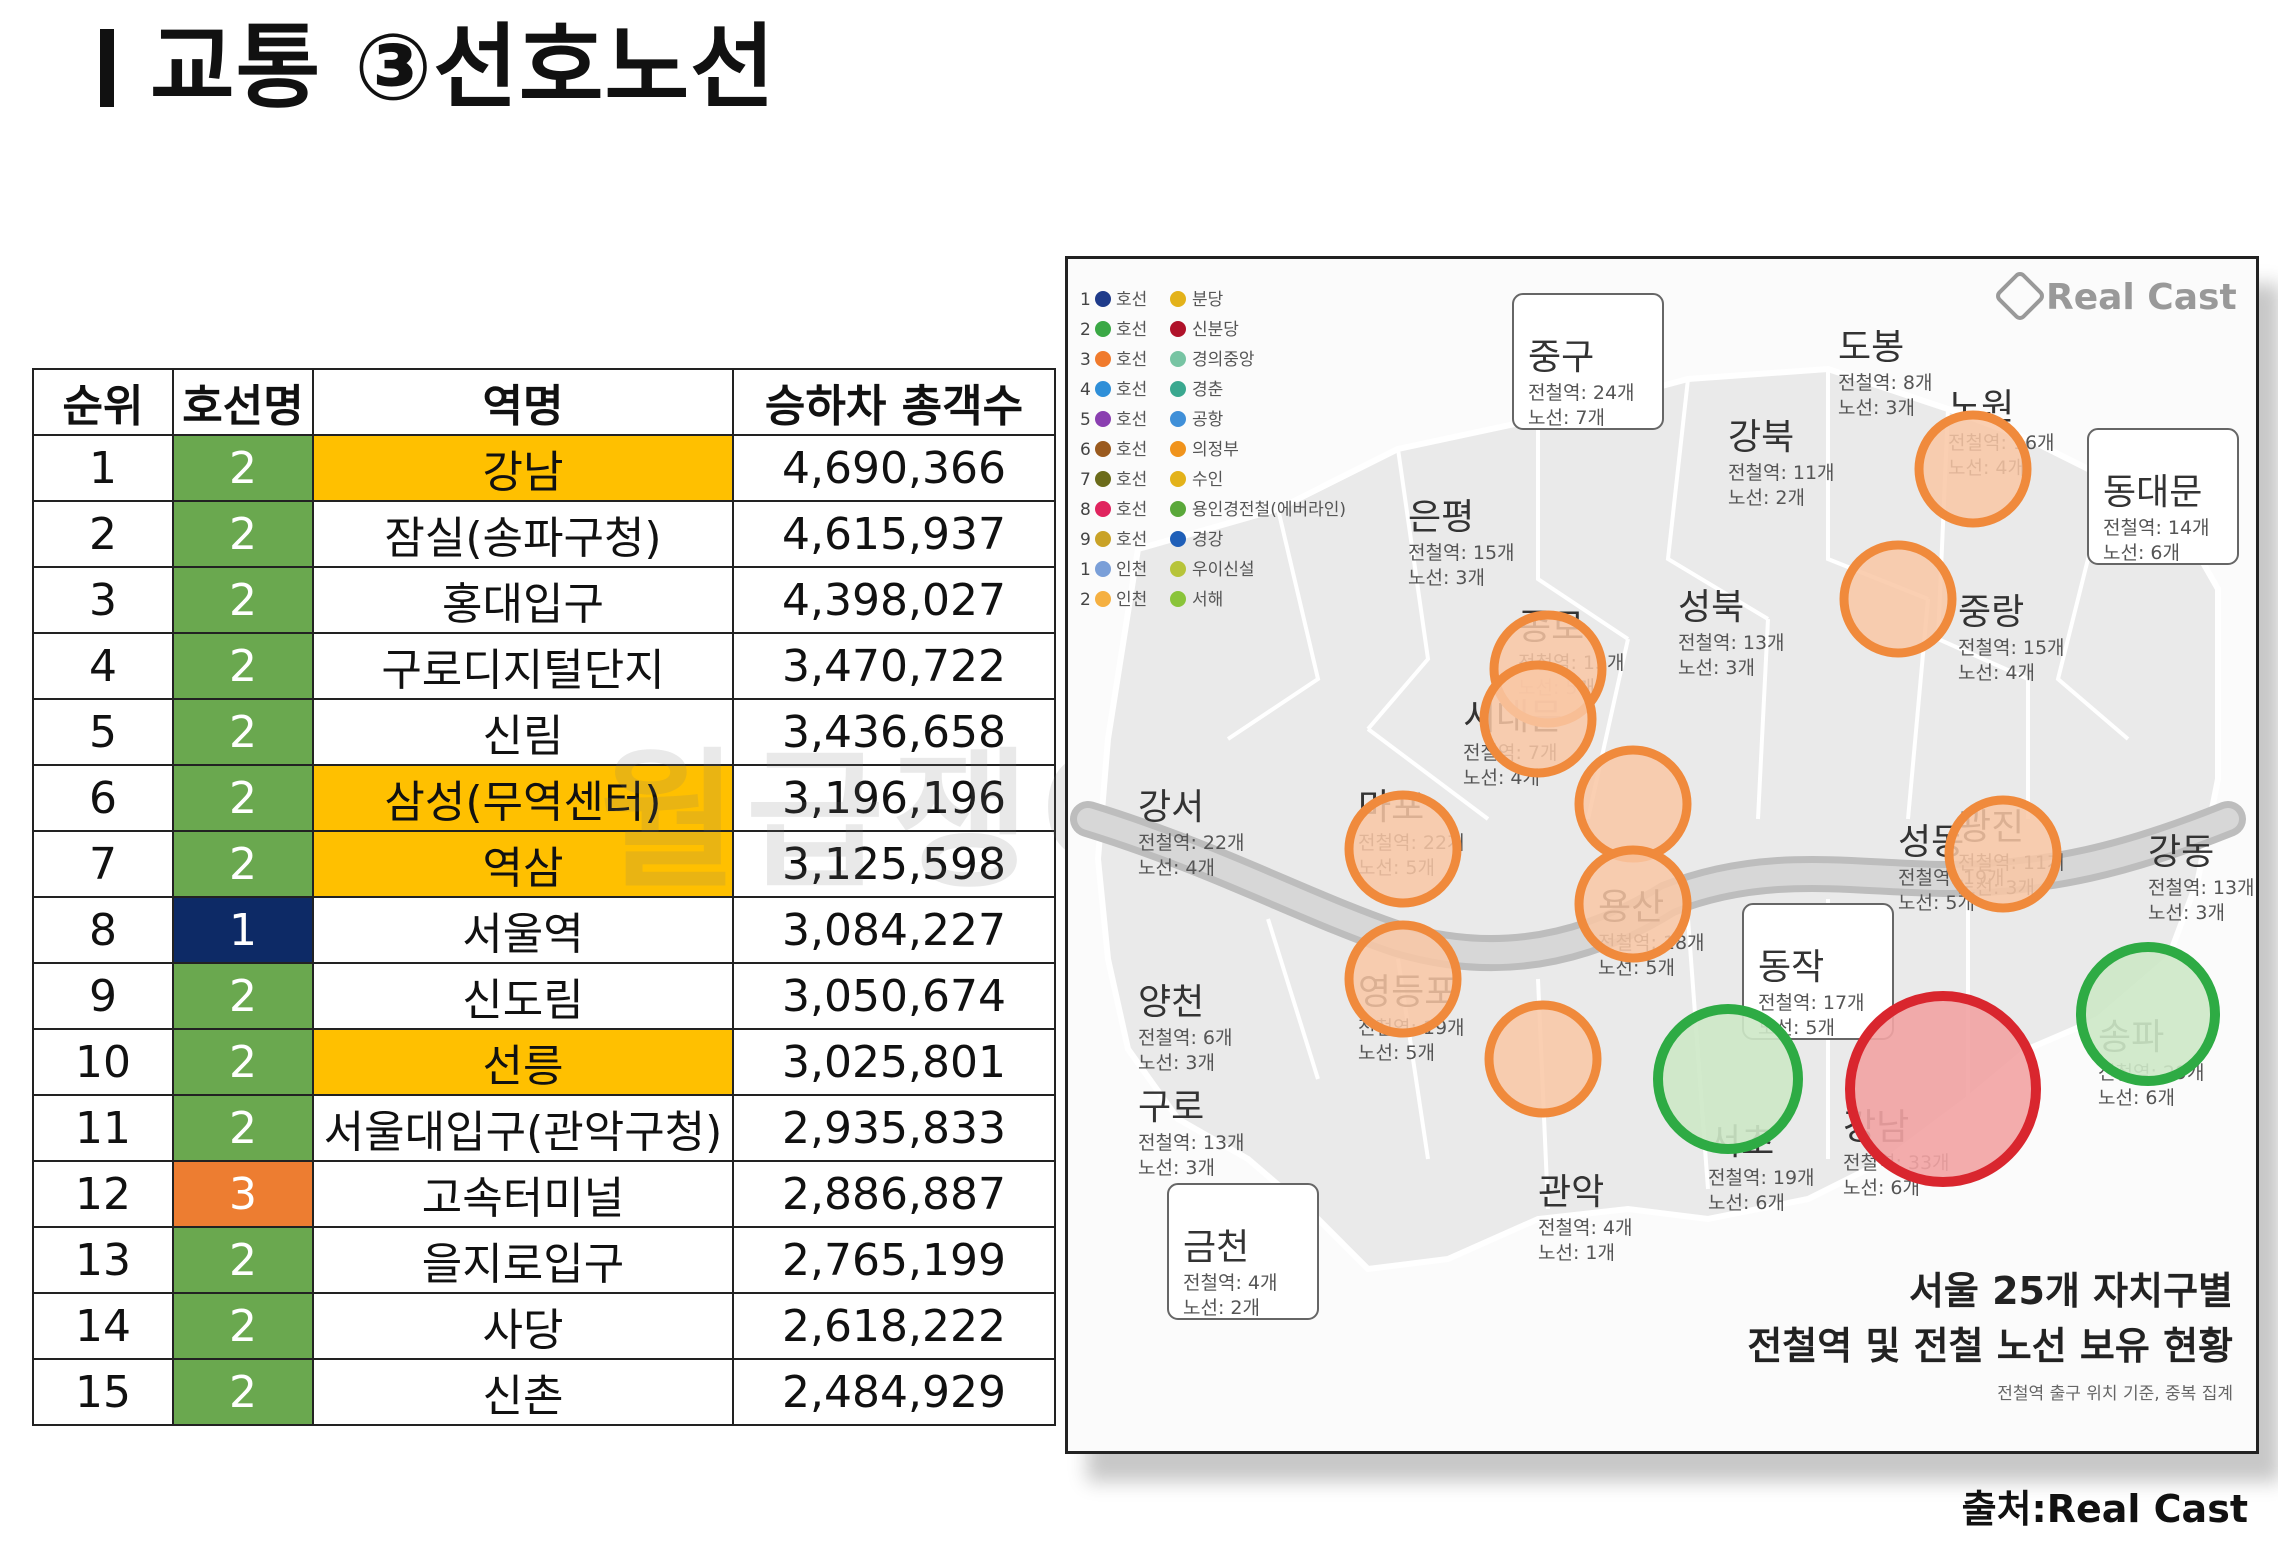 Image resolution: width=2278 pixels, height=1550 pixels. I want to click on district-name: 중랑, so click(1991, 612).